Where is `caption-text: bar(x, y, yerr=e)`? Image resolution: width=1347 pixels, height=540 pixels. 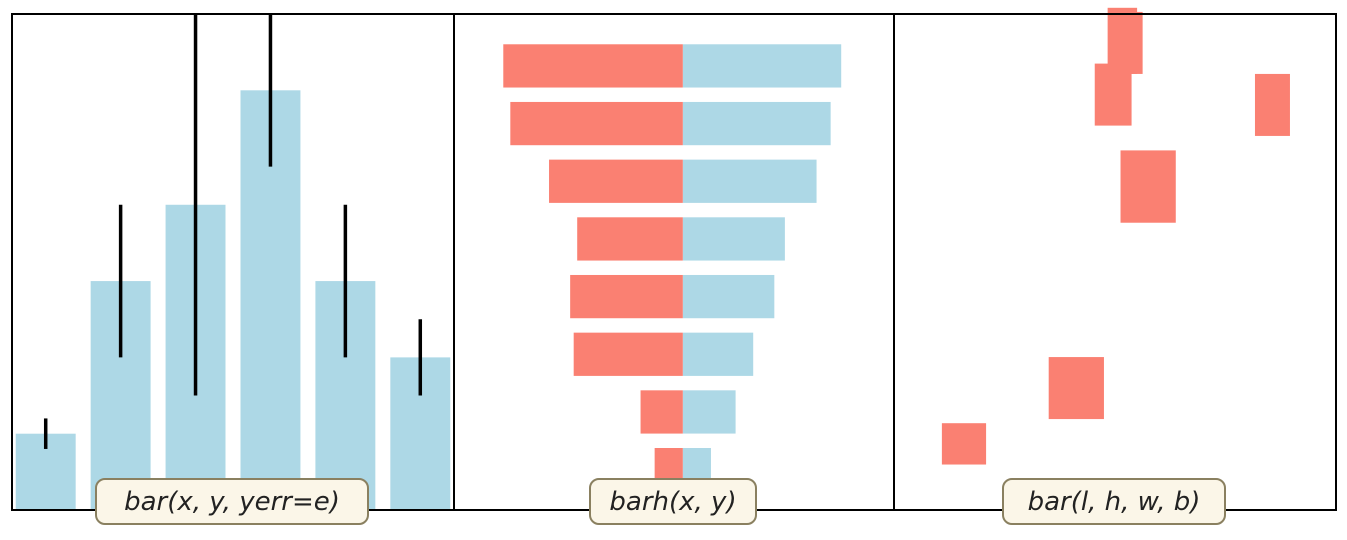
caption-text: bar(x, y, yerr=e) is located at coordinates (232, 502).